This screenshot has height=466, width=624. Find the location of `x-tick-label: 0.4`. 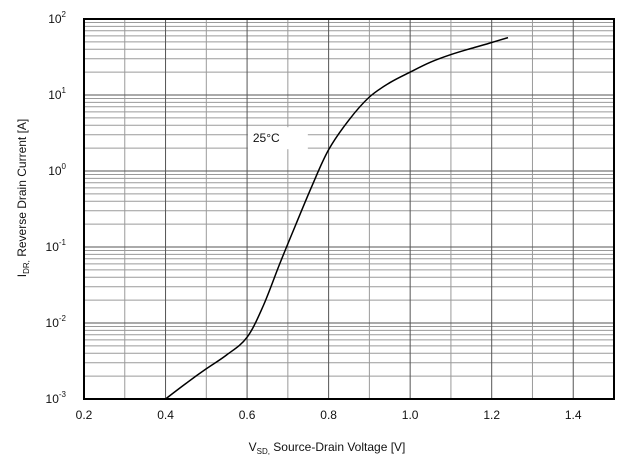

x-tick-label: 0.4 is located at coordinates (165, 415).